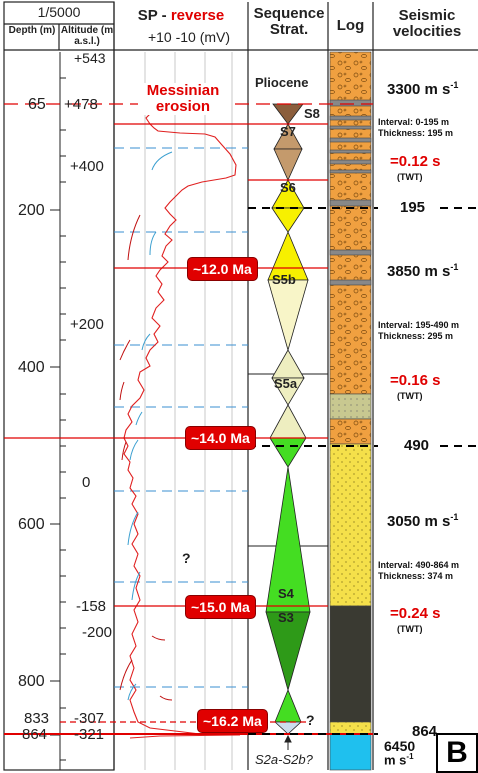  What do you see at coordinates (410, 177) in the screenshot?
I see `velocity-1-twt-sub: (TWT)` at bounding box center [410, 177].